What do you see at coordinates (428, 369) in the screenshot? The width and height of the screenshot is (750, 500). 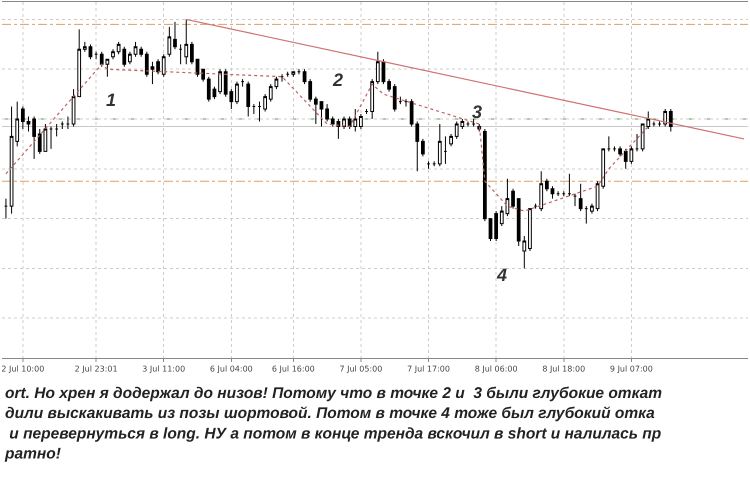 I see `x-tick-label: 7 Jul 17:00` at bounding box center [428, 369].